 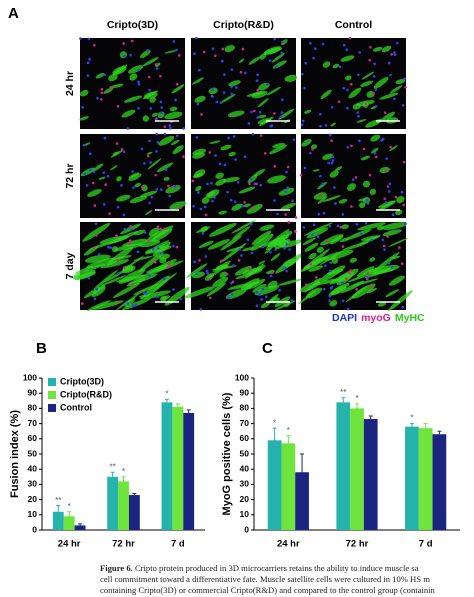 What do you see at coordinates (411, 418) in the screenshot?
I see `significance: *` at bounding box center [411, 418].